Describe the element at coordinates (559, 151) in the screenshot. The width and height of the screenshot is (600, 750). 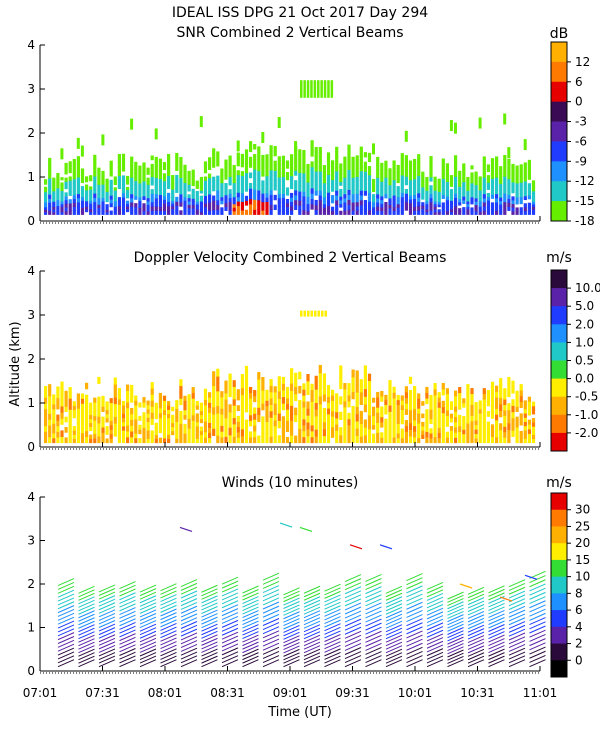
I see `colorbar-swatch` at that location.